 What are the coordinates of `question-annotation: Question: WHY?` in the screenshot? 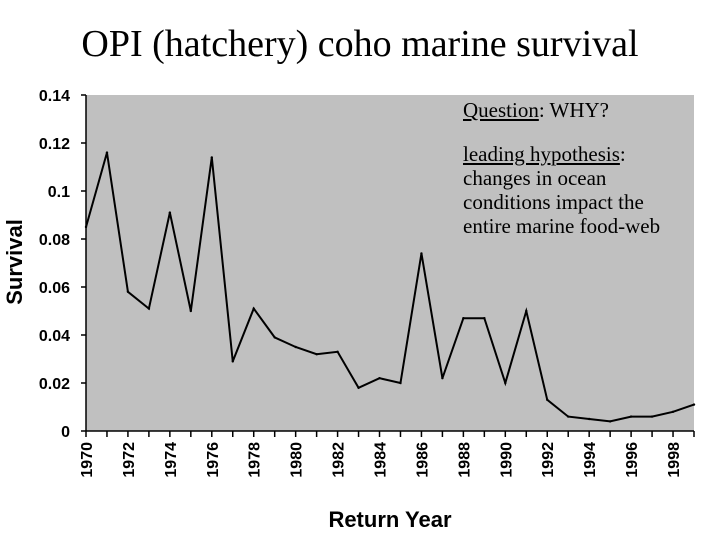 It's located at (536, 110).